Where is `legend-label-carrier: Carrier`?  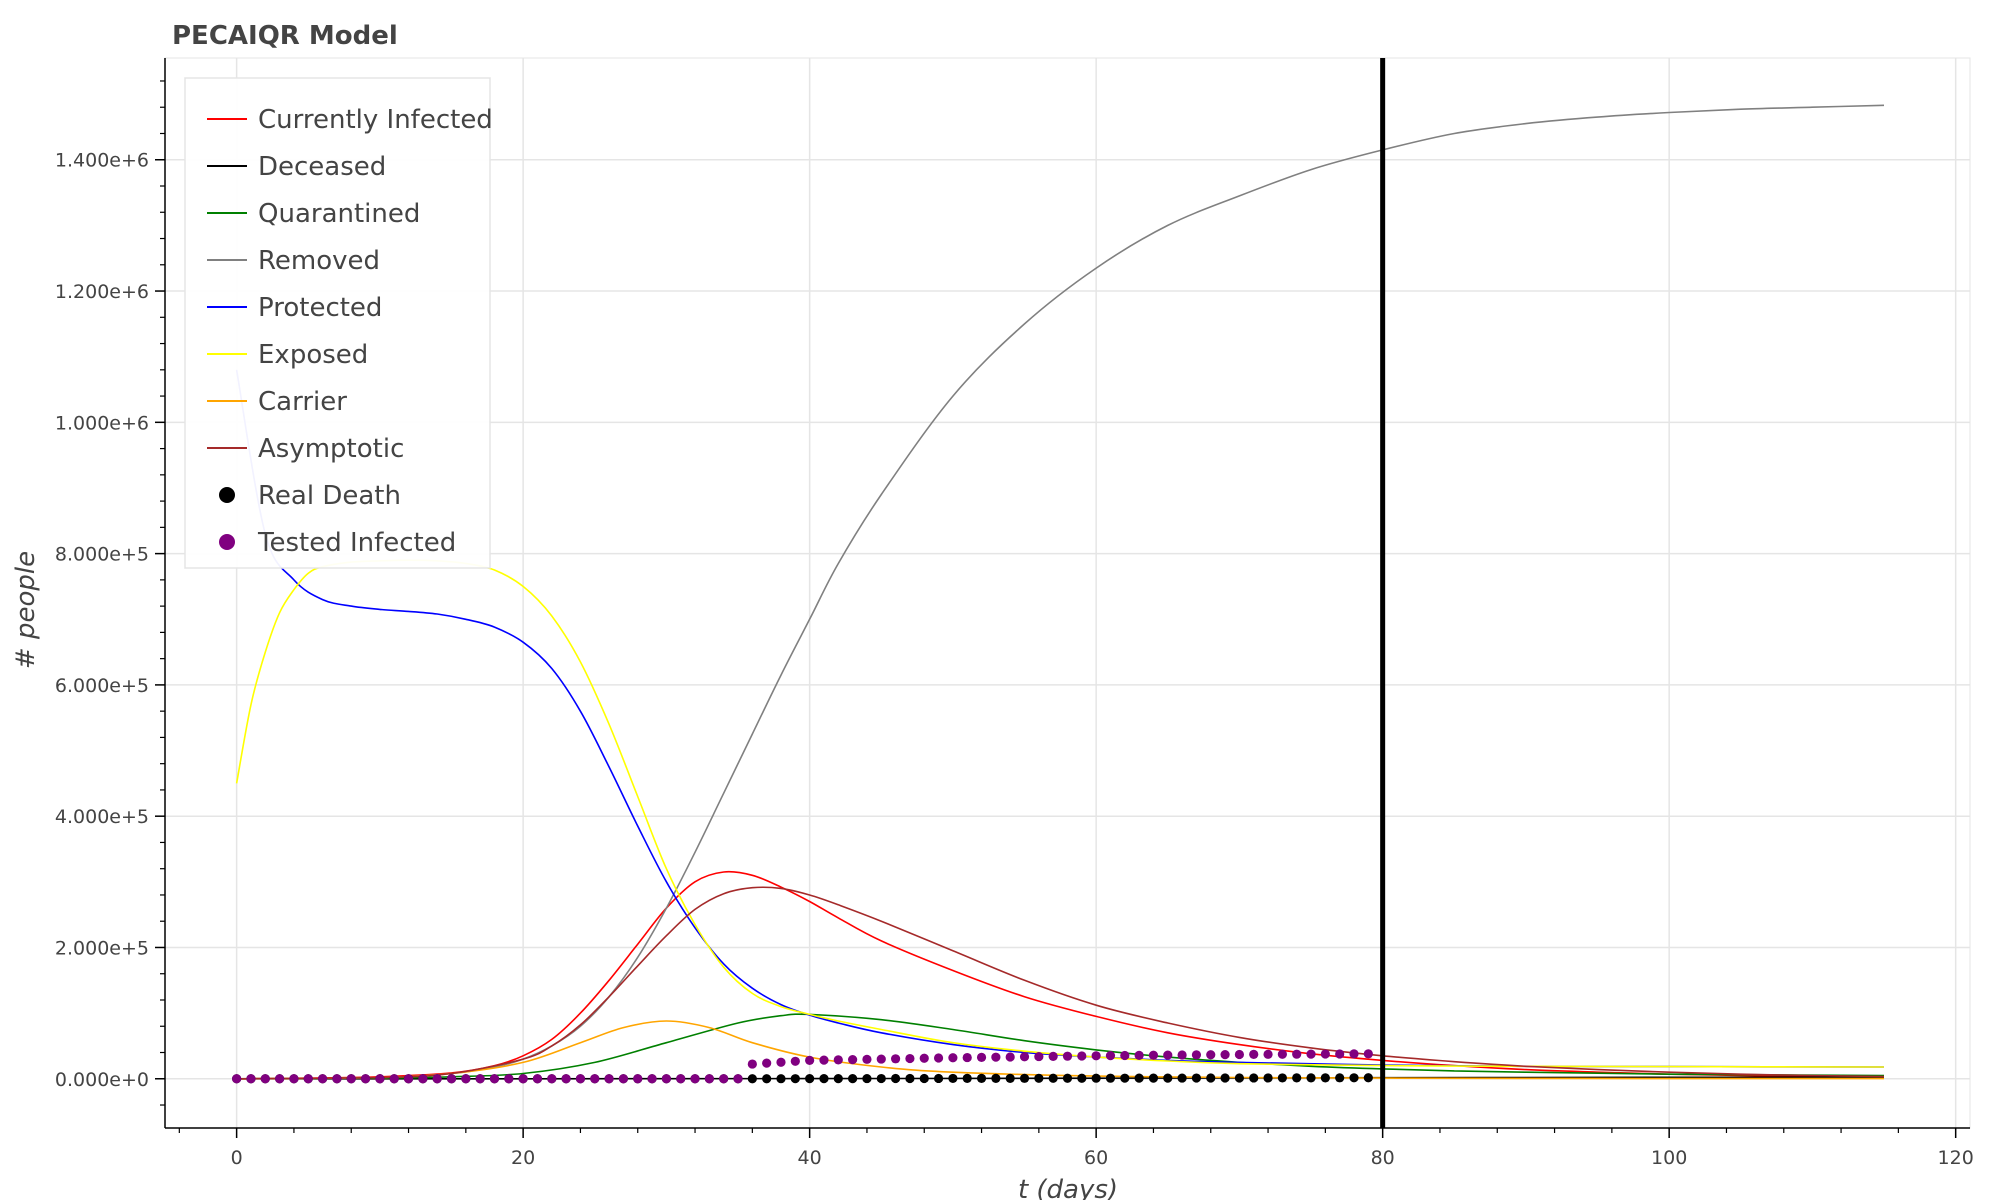
legend-label-carrier: Carrier is located at coordinates (302, 402).